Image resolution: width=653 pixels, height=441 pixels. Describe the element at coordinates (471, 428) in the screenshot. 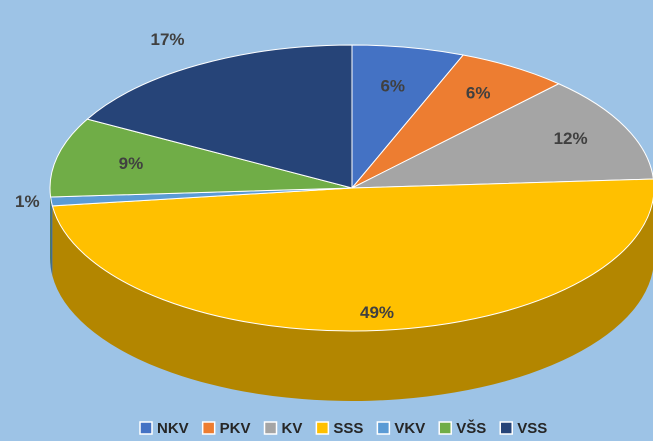

I see `legend-label: VŠS` at that location.